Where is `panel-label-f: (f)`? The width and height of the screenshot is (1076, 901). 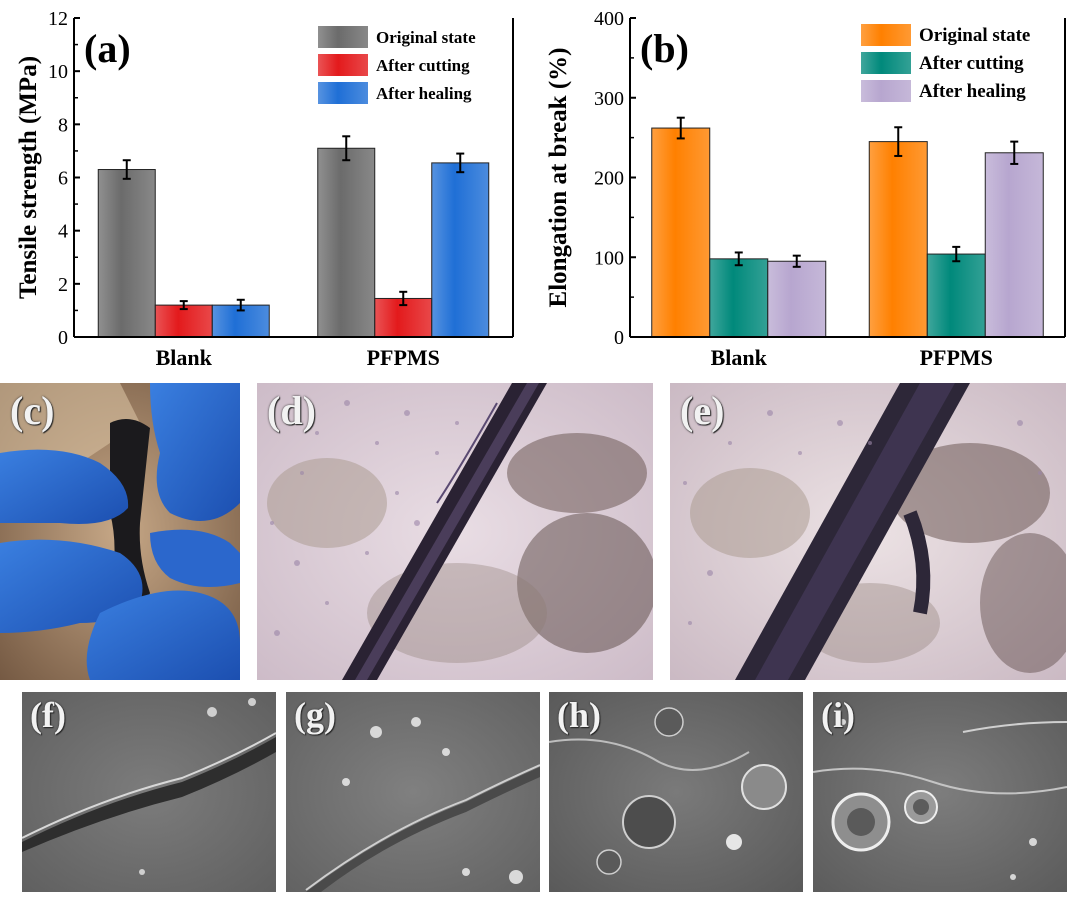 panel-label-f: (f) is located at coordinates (48, 715).